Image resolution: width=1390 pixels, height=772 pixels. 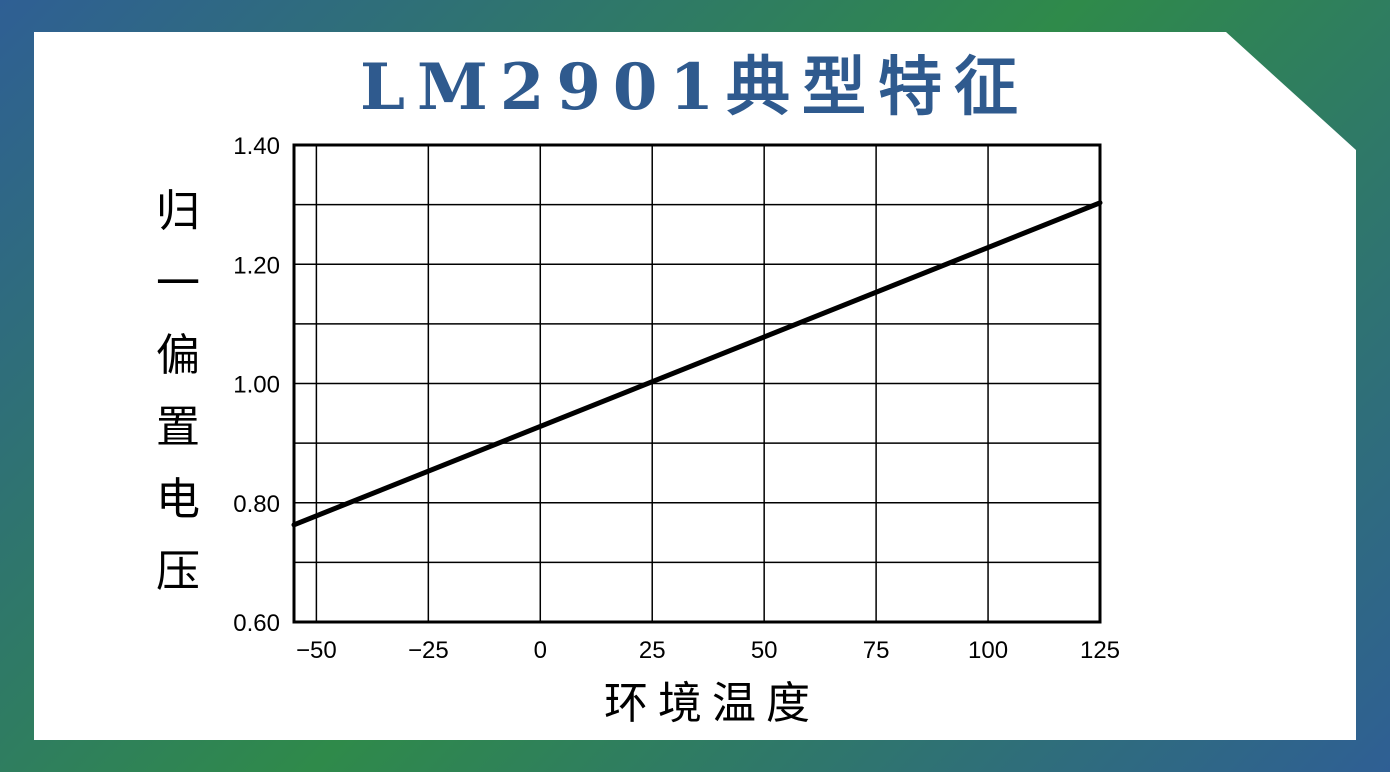 What do you see at coordinates (256, 623) in the screenshot?
I see `y-tick-label: 0.60` at bounding box center [256, 623].